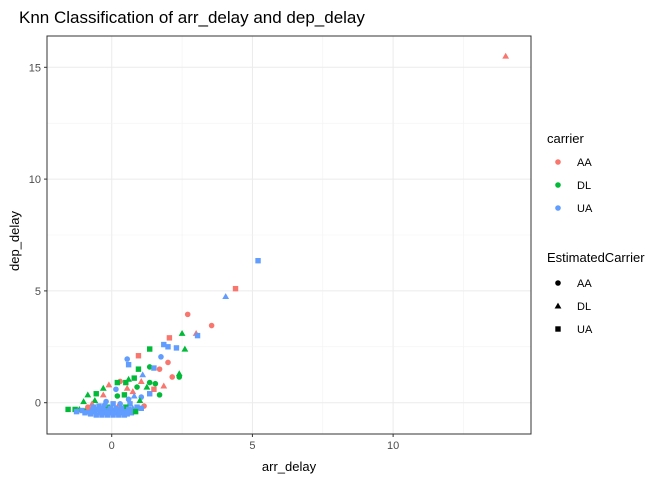 The width and height of the screenshot is (672, 480). Describe the element at coordinates (38, 404) in the screenshot. I see `y-tick-label: 0` at that location.